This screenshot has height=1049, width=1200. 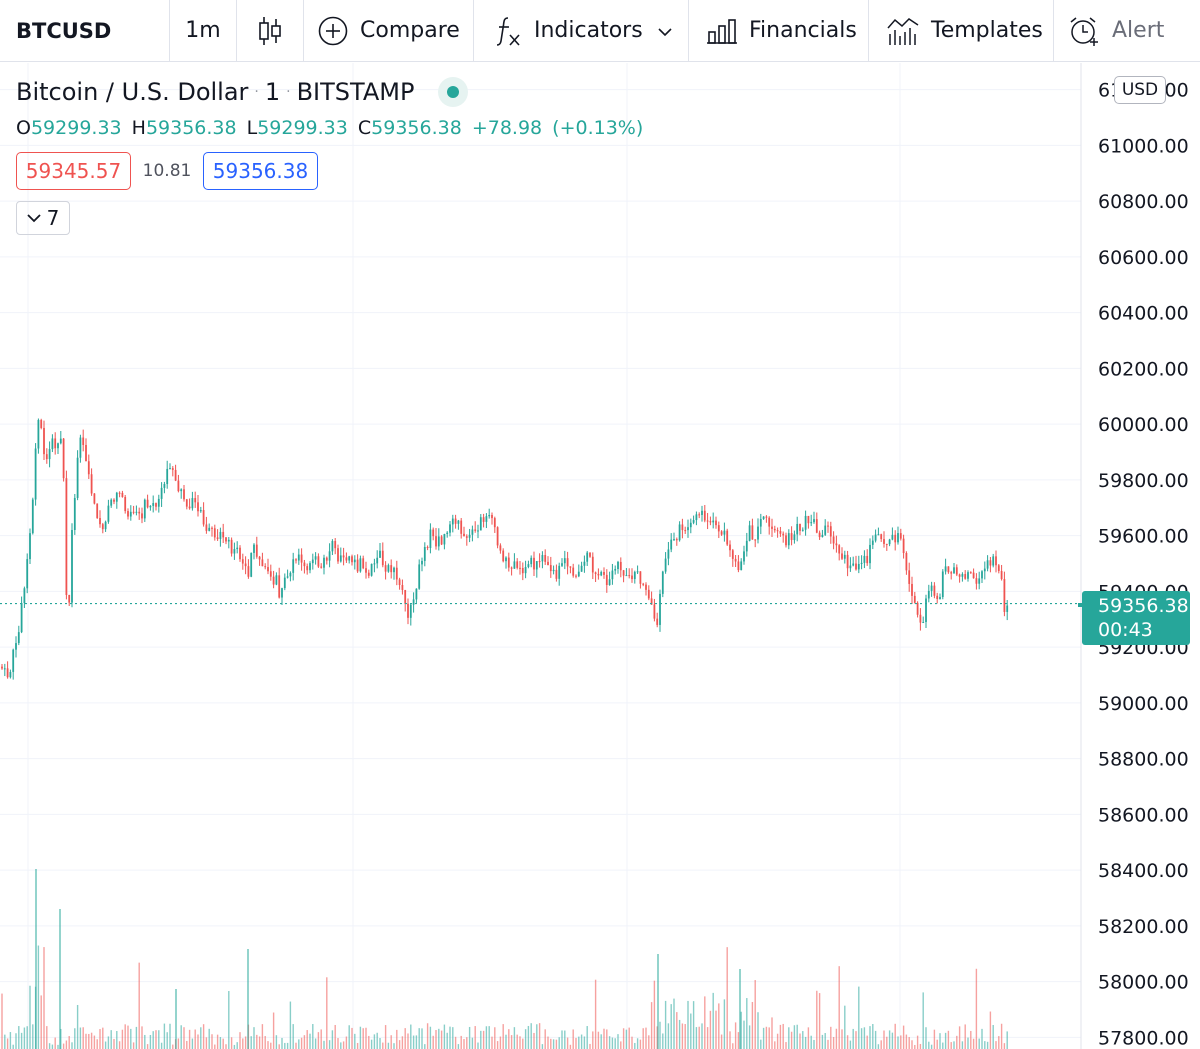 I want to click on compare-button: Compare, so click(x=389, y=31).